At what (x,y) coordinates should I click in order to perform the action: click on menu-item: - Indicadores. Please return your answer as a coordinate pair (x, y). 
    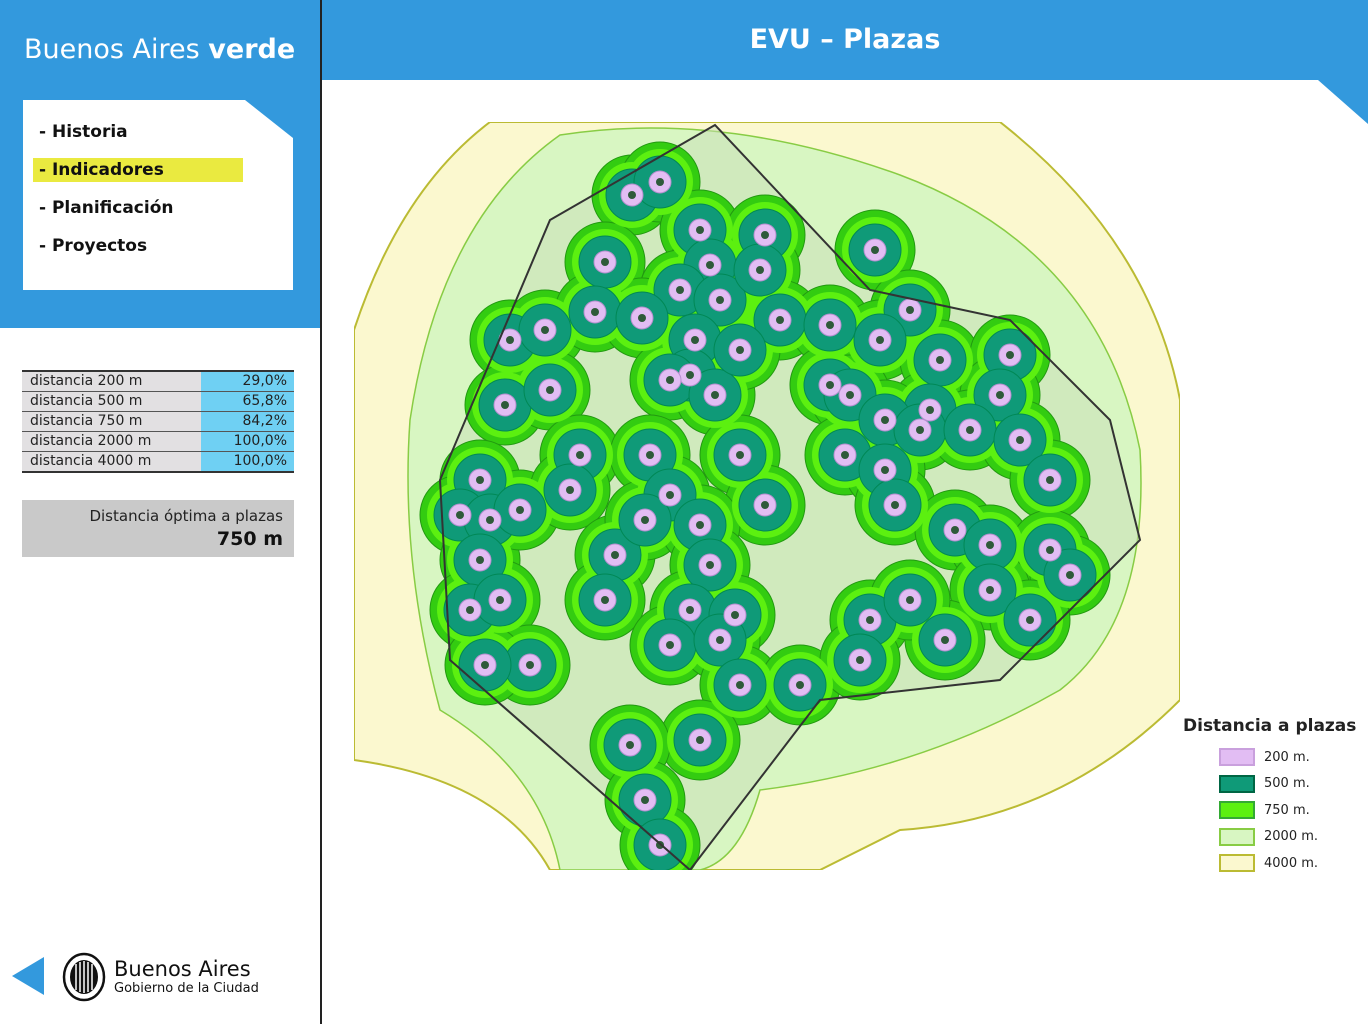
    Looking at the image, I should click on (138, 170).